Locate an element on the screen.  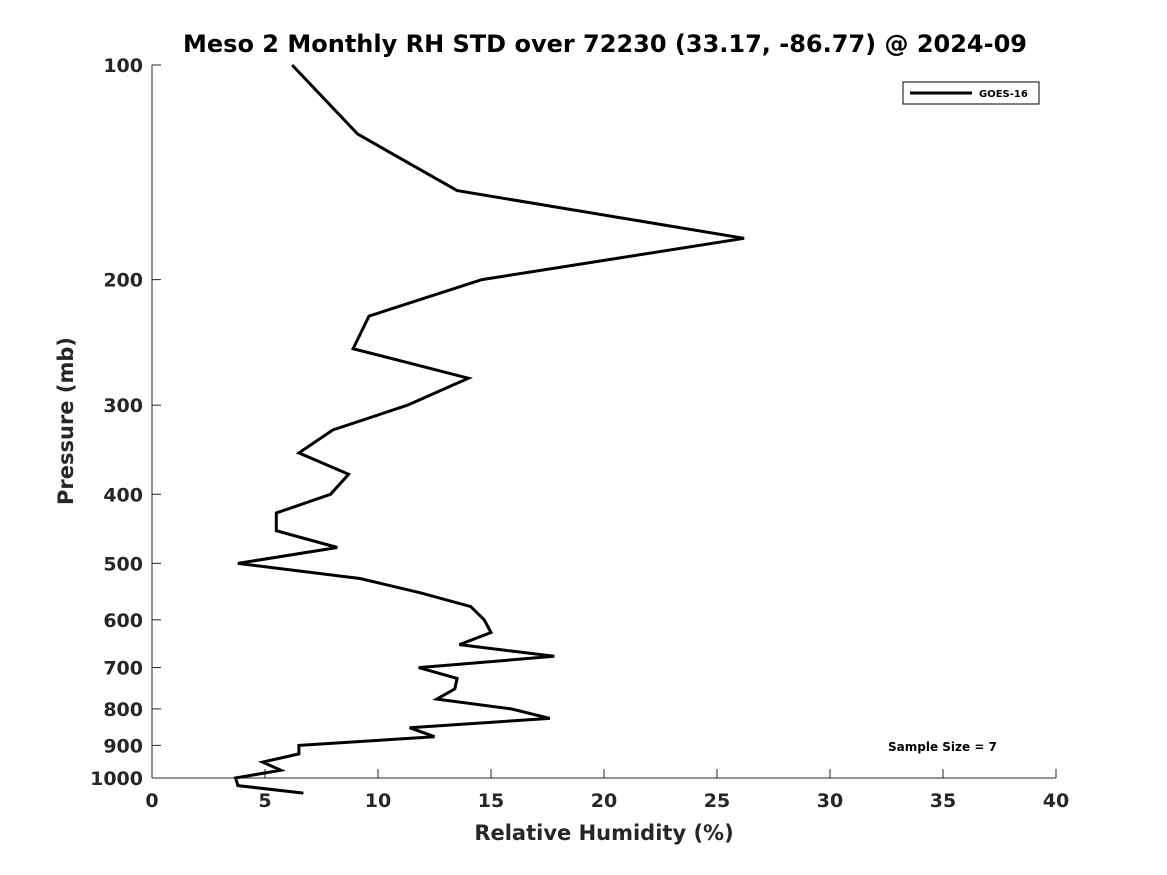
x-tick-label: 25 is located at coordinates (717, 801).